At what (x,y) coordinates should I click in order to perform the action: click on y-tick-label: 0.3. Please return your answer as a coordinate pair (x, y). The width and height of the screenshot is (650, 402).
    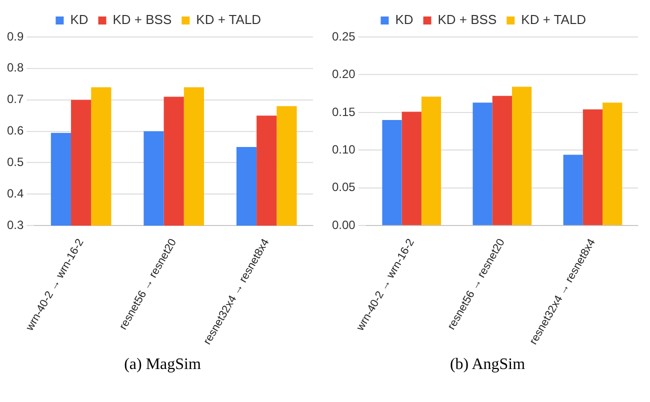
    Looking at the image, I should click on (15, 225).